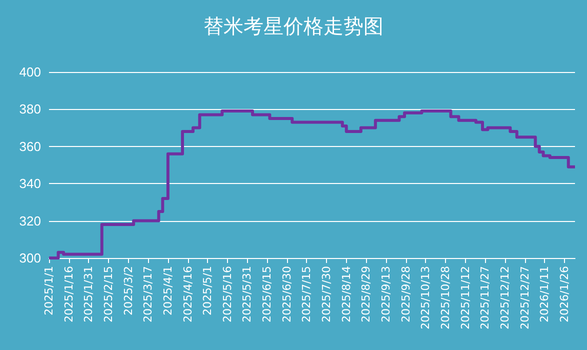 Image resolution: width=587 pixels, height=350 pixels. What do you see at coordinates (267, 294) in the screenshot?
I see `x-tick-label: 2025/6/15` at bounding box center [267, 294].